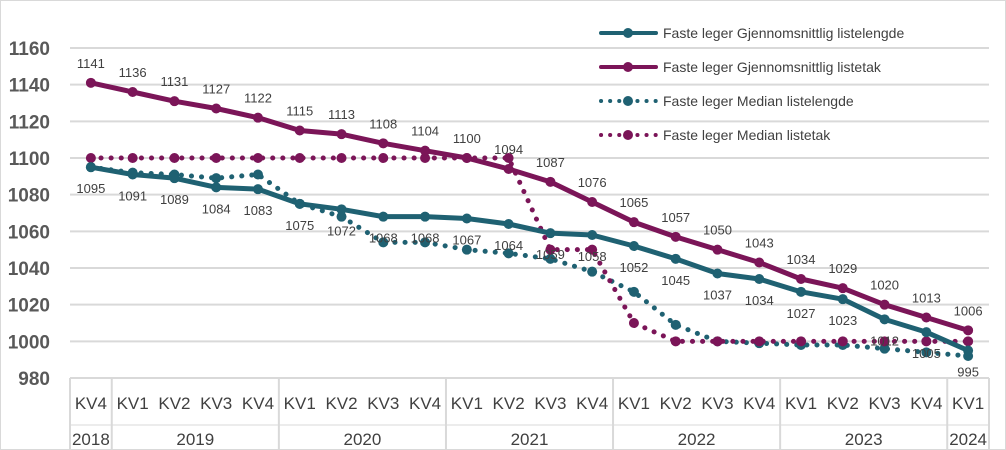  Describe the element at coordinates (466, 240) in the screenshot. I see `data-label: 1067` at that location.